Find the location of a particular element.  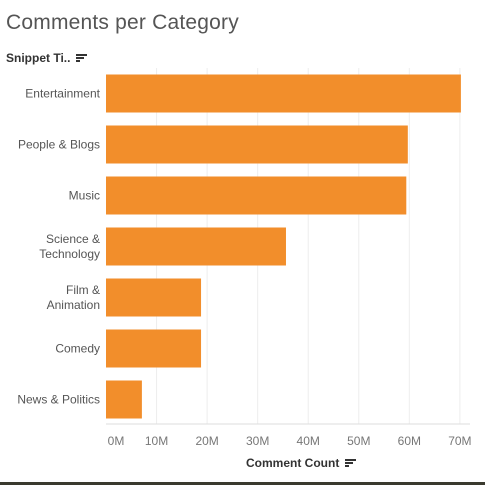

category-label: Music is located at coordinates (84, 196).